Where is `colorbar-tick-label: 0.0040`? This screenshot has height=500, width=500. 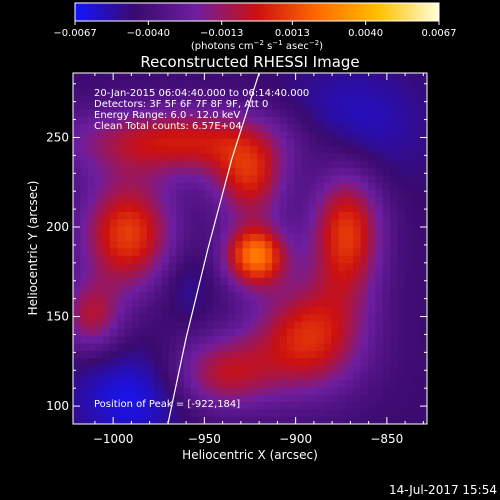
colorbar-tick-label: 0.0040 is located at coordinates (365, 33).